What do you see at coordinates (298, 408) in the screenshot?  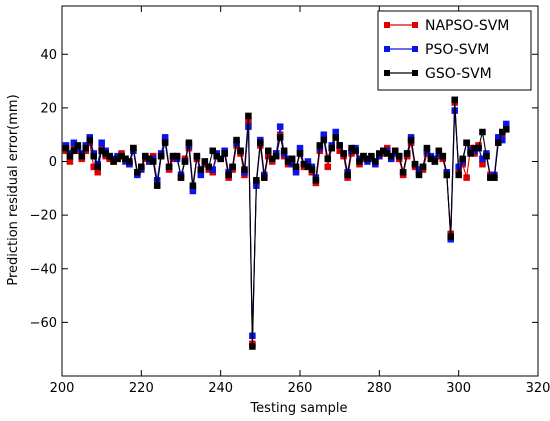 I see `x-axis-label: Testing sample` at bounding box center [298, 408].